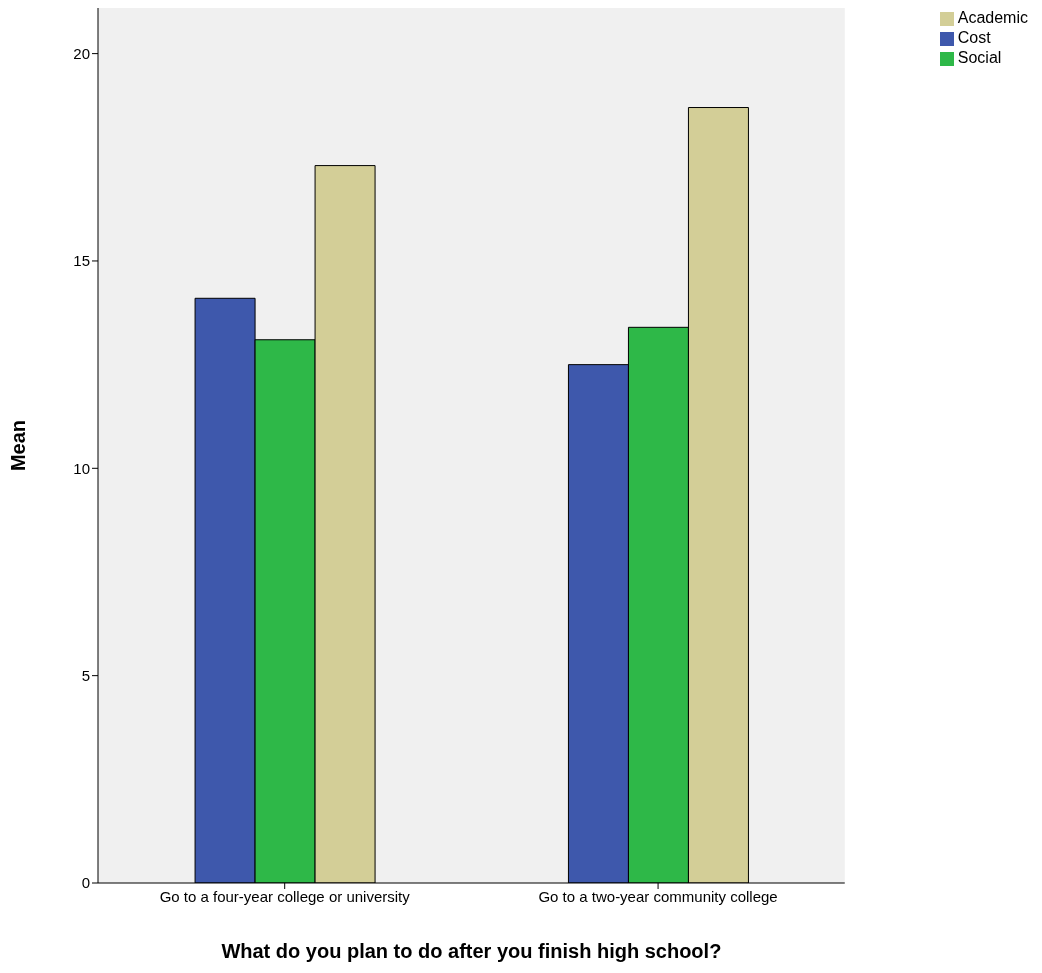  What do you see at coordinates (85, 675) in the screenshot?
I see `y-tick-label: 5` at bounding box center [85, 675].